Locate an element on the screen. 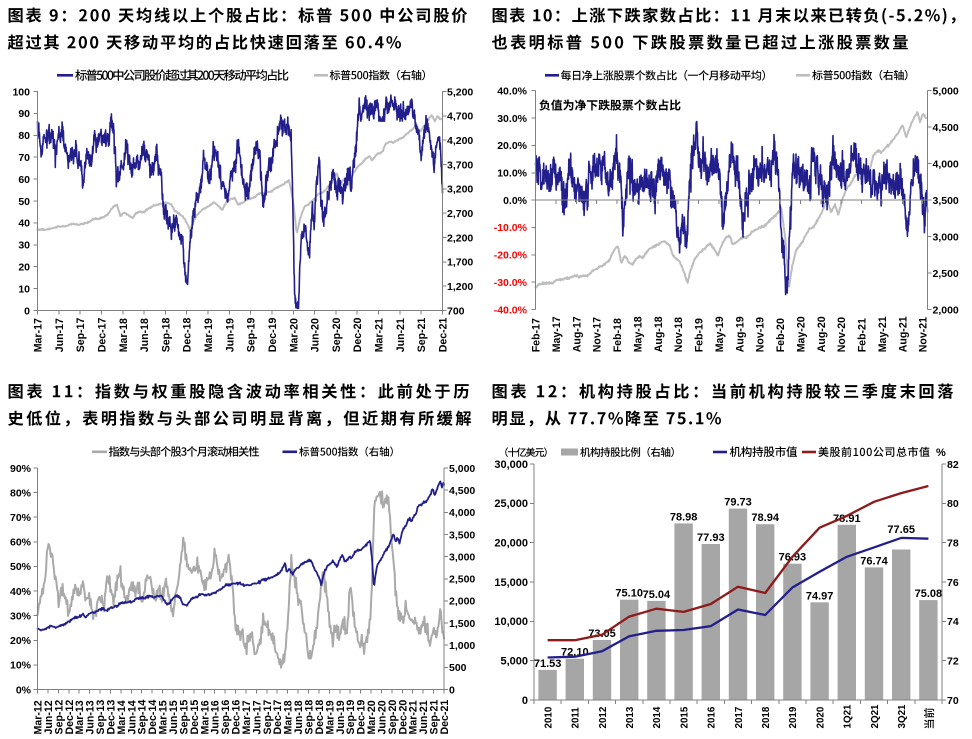 The height and width of the screenshot is (739, 972). svg-text: 72 is located at coordinates (953, 662).